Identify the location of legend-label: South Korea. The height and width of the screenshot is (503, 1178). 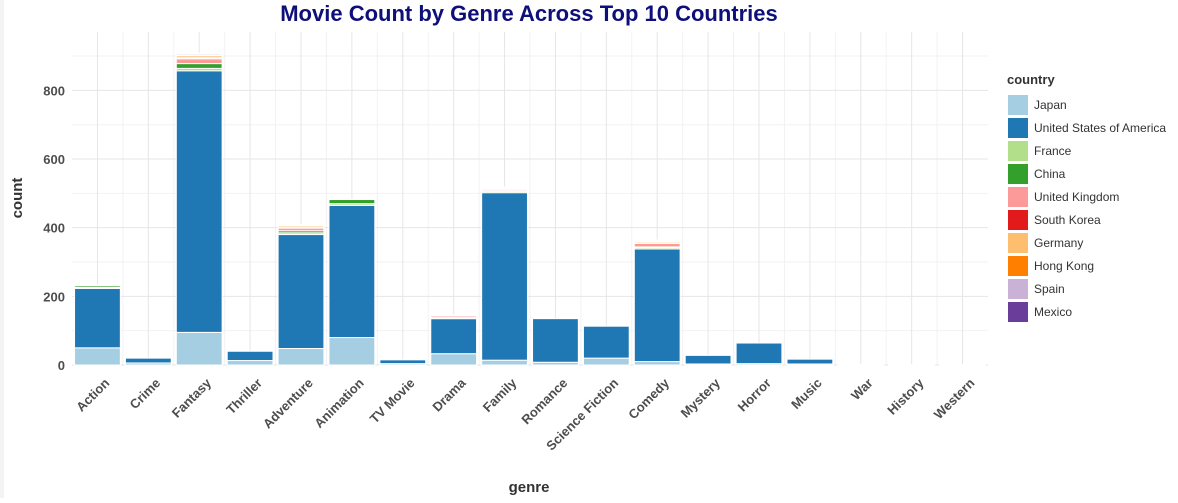
(1067, 220).